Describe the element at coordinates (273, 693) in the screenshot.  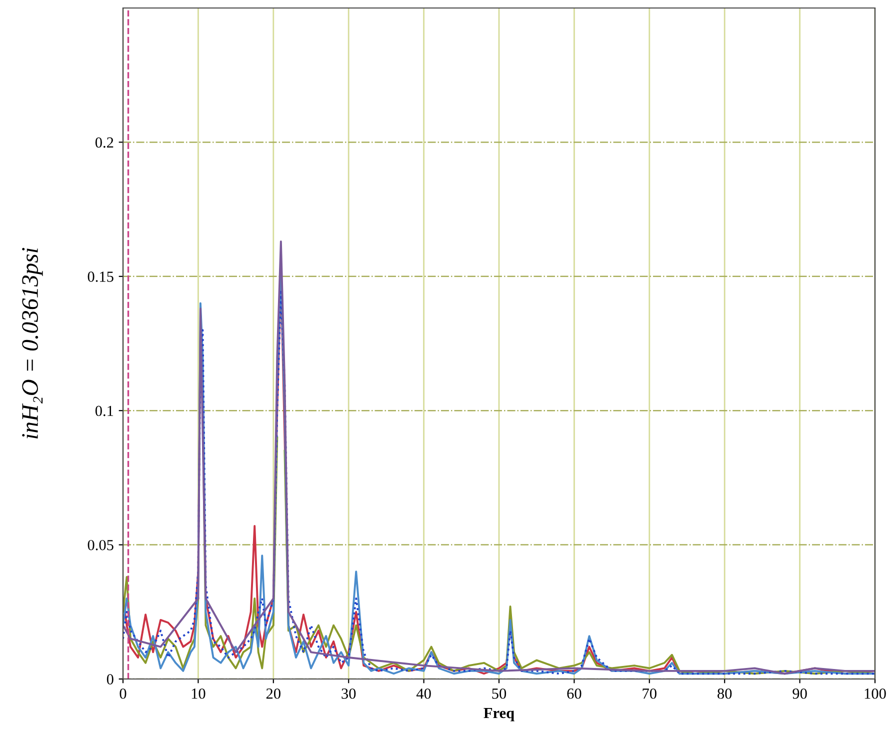
I see `x-tick-label: 20` at that location.